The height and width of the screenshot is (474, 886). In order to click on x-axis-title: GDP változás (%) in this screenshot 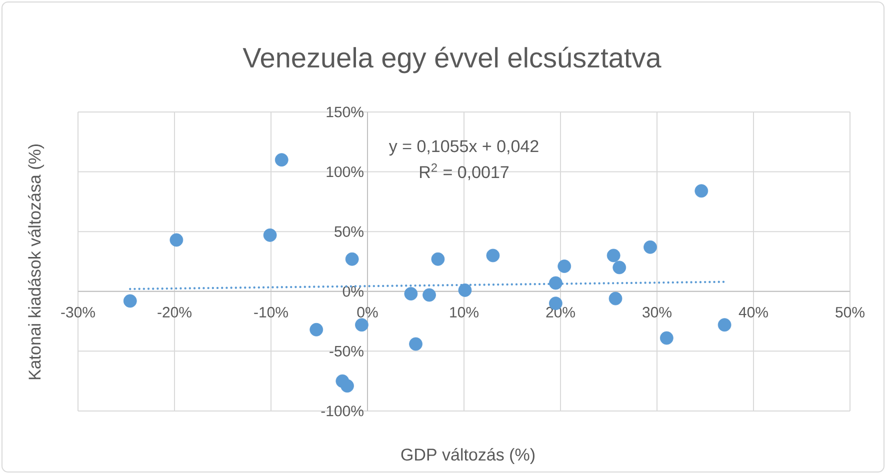, I will do `click(467, 456)`.